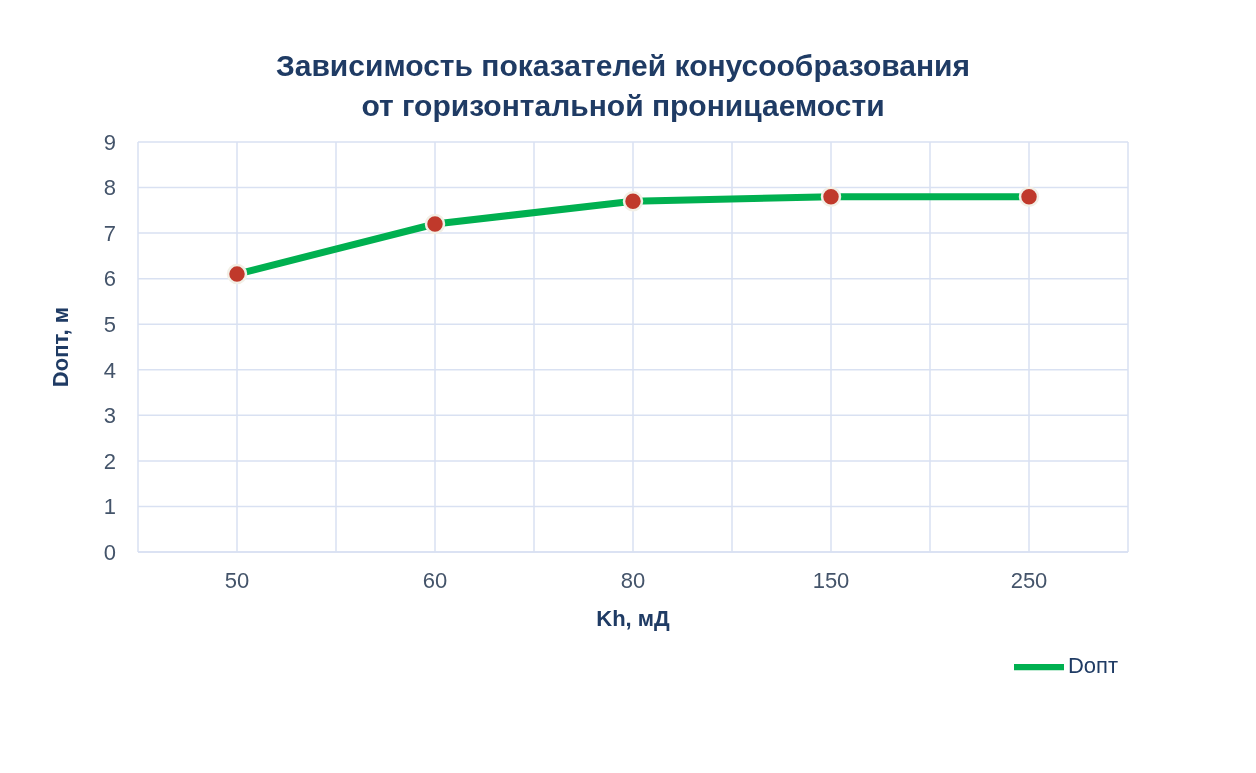 This screenshot has width=1256, height=773. What do you see at coordinates (623, 85) in the screenshot?
I see `chart-title: Зависимость показателей конусообразования от горизонтальной проницаемости` at bounding box center [623, 85].